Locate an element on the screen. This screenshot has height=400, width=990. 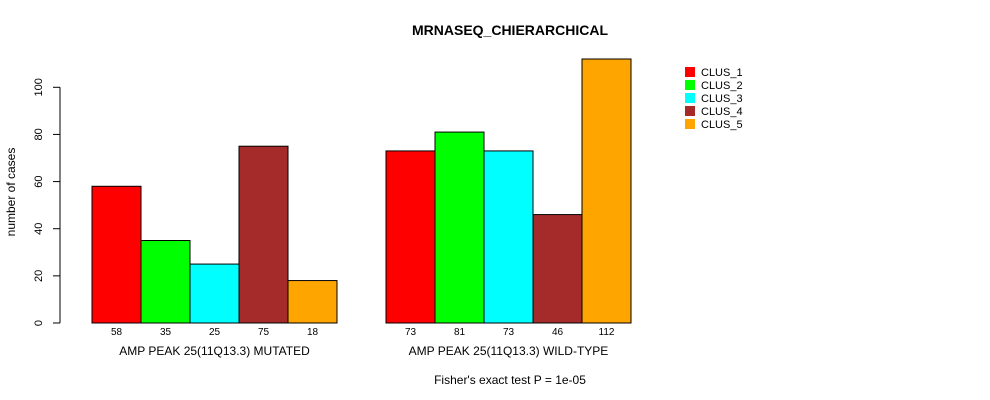
bar-count-label: 35 is located at coordinates (166, 332).